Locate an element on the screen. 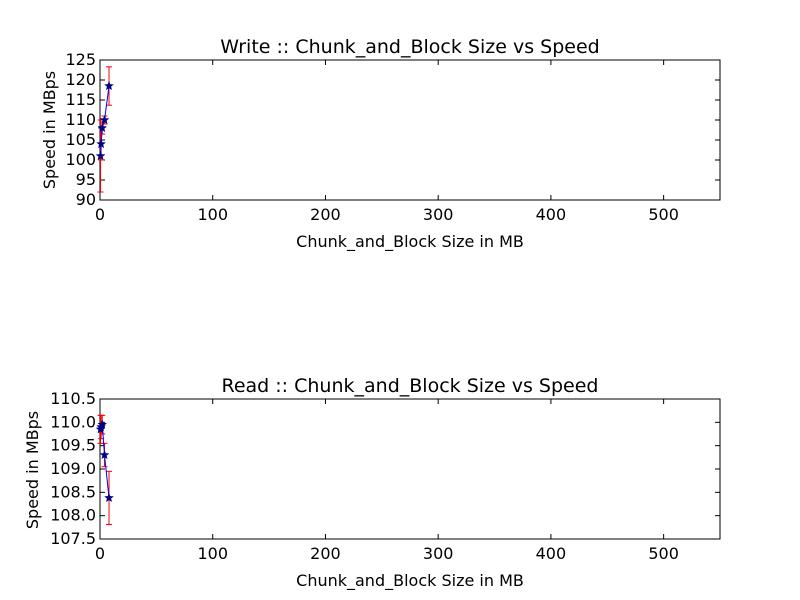 The height and width of the screenshot is (600, 800). read-y-axis-label: Speed in MBps is located at coordinates (32, 470).